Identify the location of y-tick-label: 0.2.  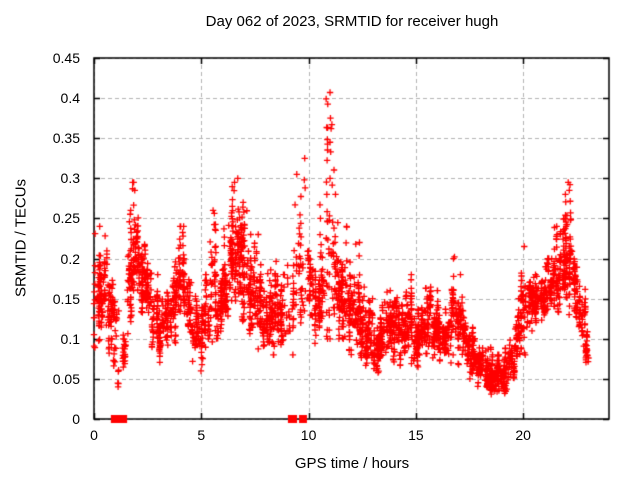
(70, 258).